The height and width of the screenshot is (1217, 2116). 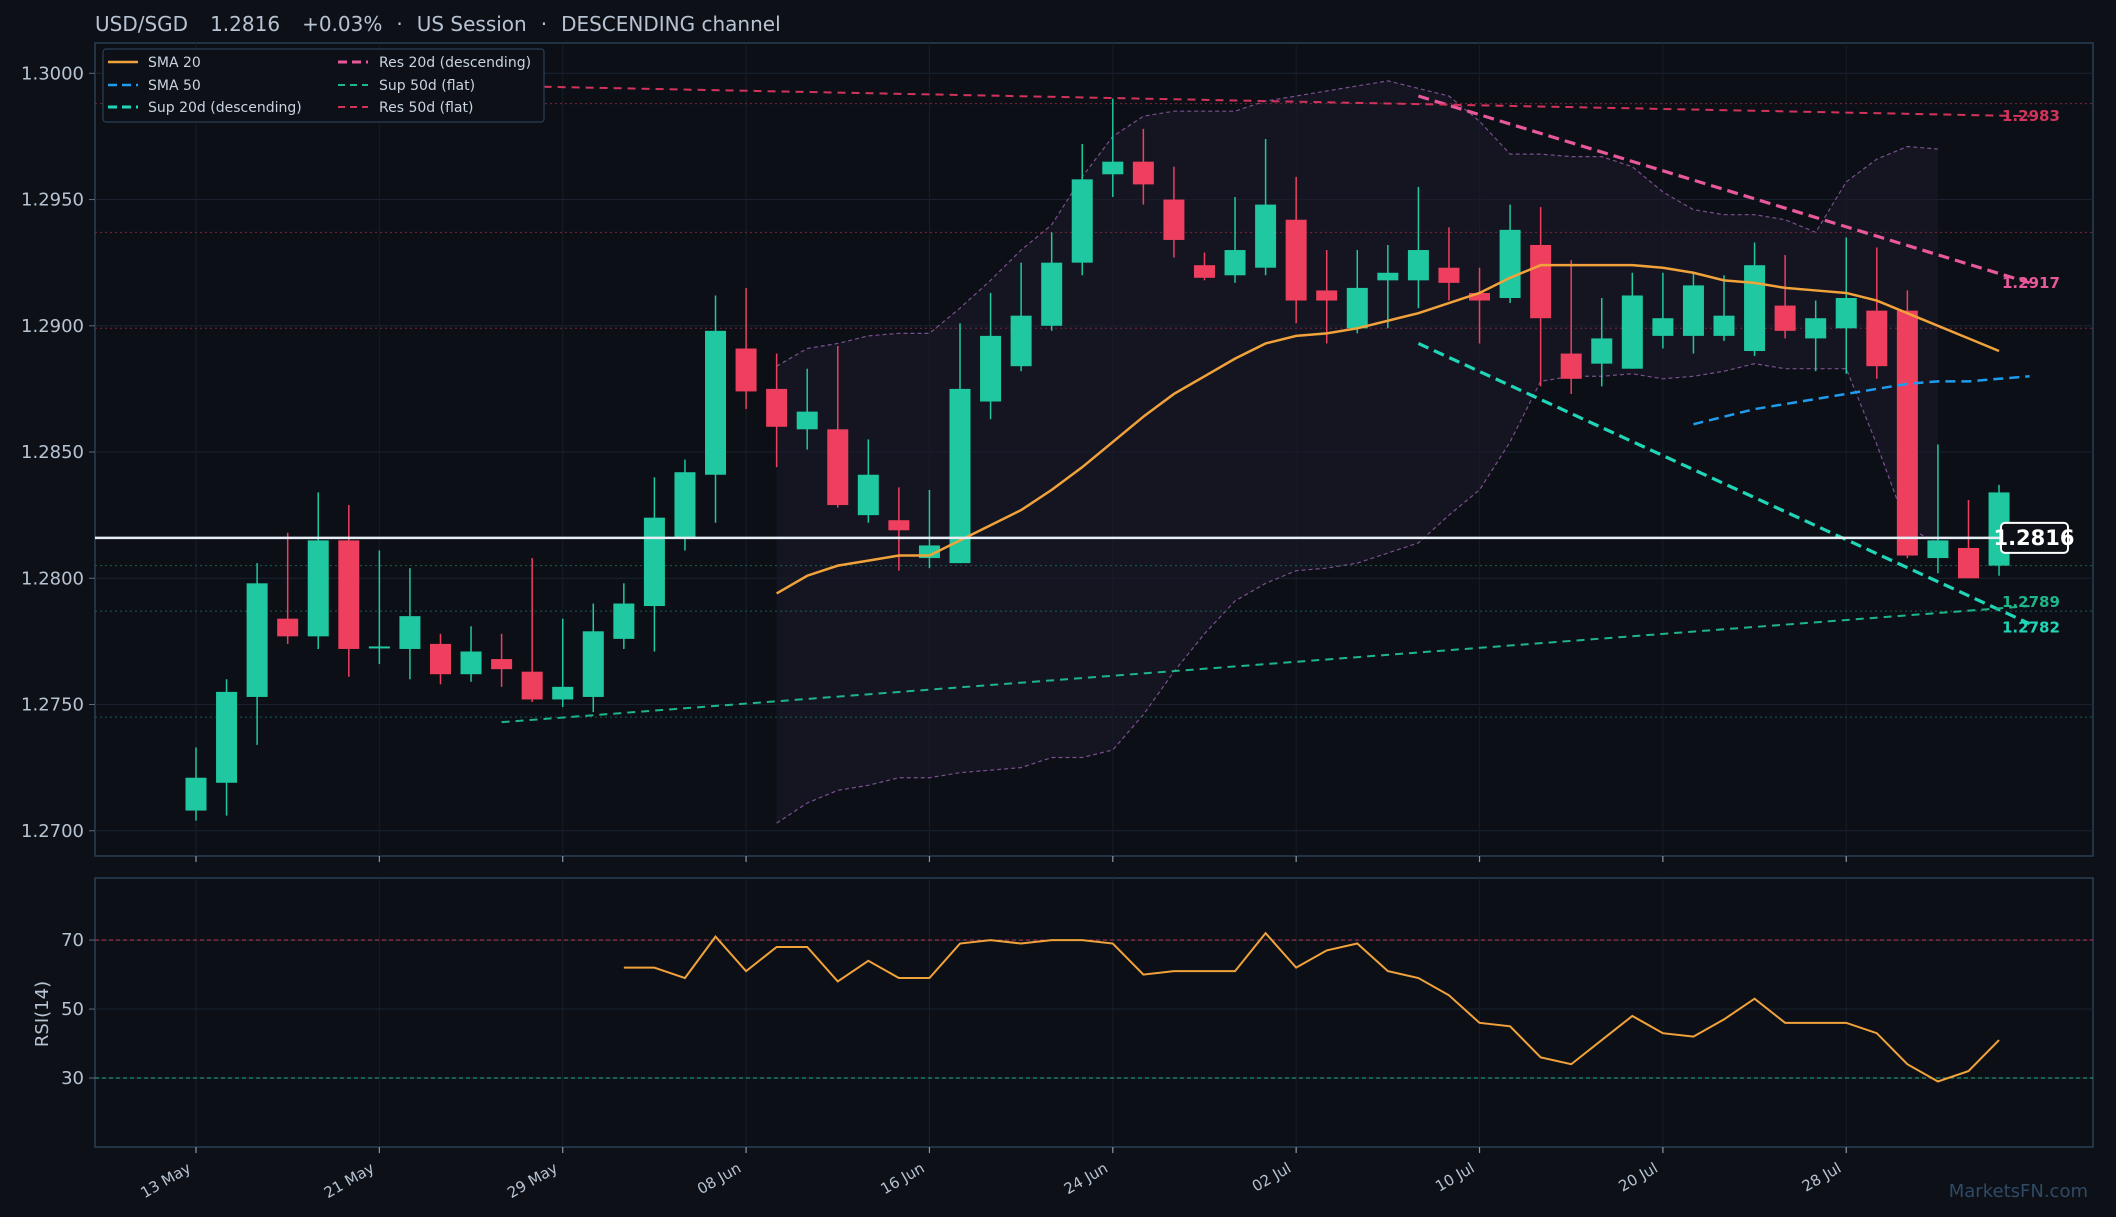 I want to click on legend-label-res20: Res 20d (descending), so click(x=455, y=63).